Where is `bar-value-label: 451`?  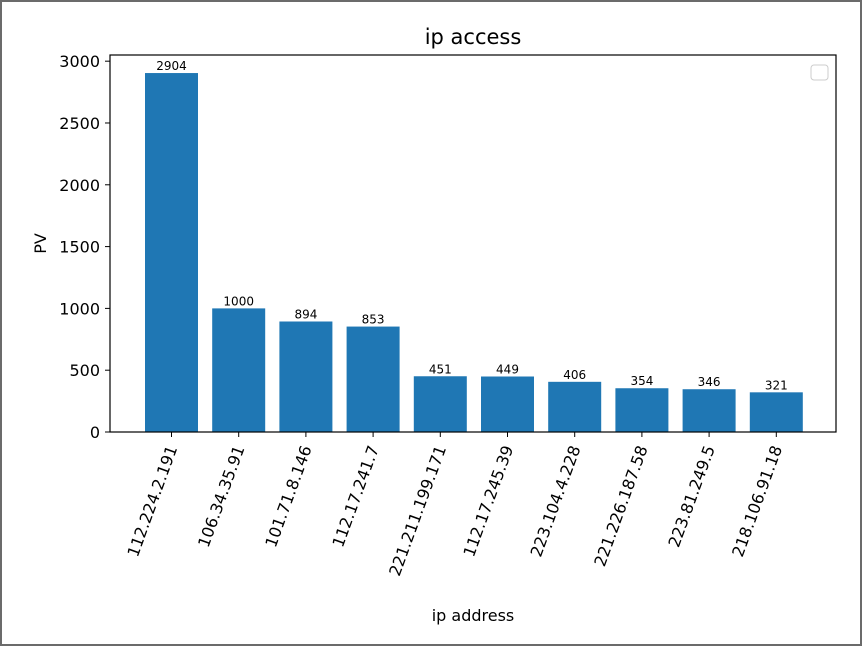
bar-value-label: 451 is located at coordinates (440, 369).